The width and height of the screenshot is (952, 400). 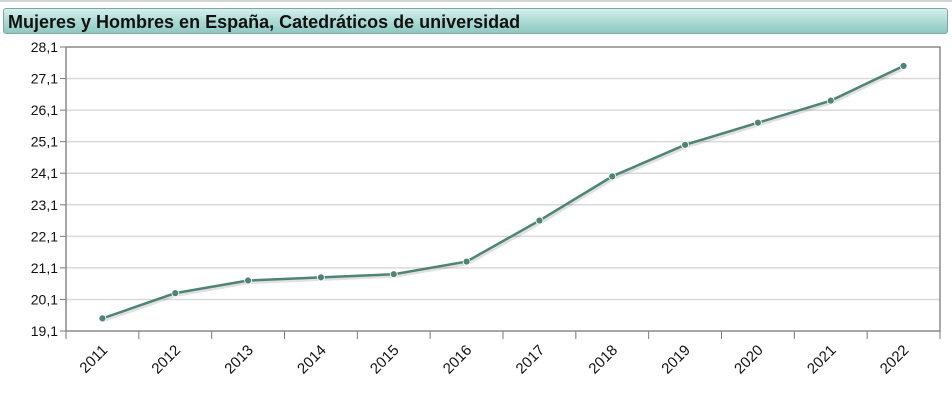 I want to click on x-tick-label: 2014, so click(x=312, y=360).